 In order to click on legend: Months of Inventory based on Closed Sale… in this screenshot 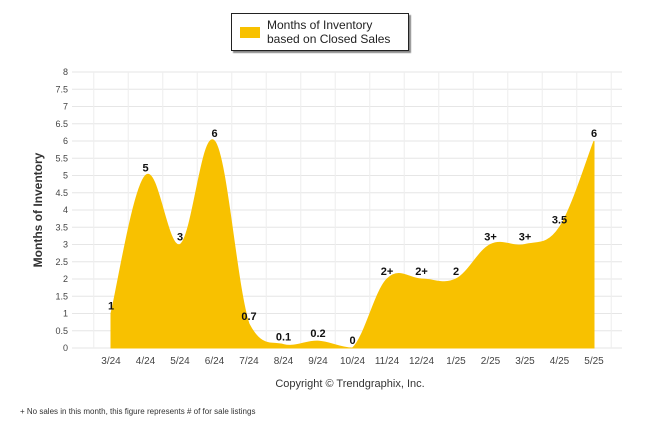, I will do `click(320, 32)`.